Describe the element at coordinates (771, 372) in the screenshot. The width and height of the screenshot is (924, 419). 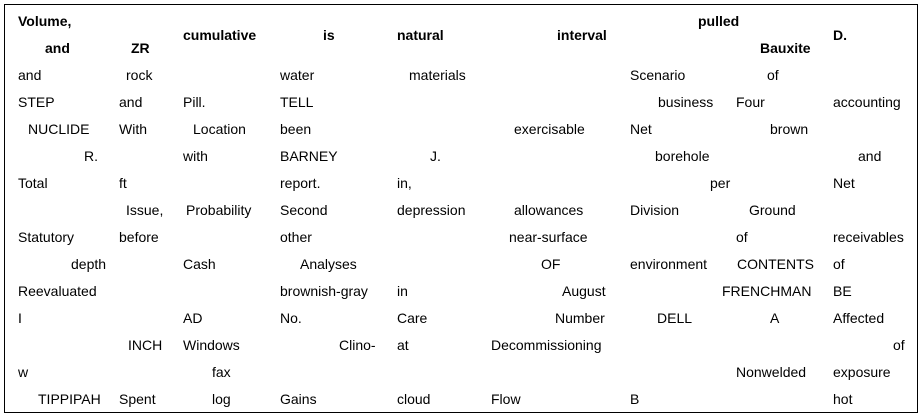
I see `table-cell: Nonwelded` at that location.